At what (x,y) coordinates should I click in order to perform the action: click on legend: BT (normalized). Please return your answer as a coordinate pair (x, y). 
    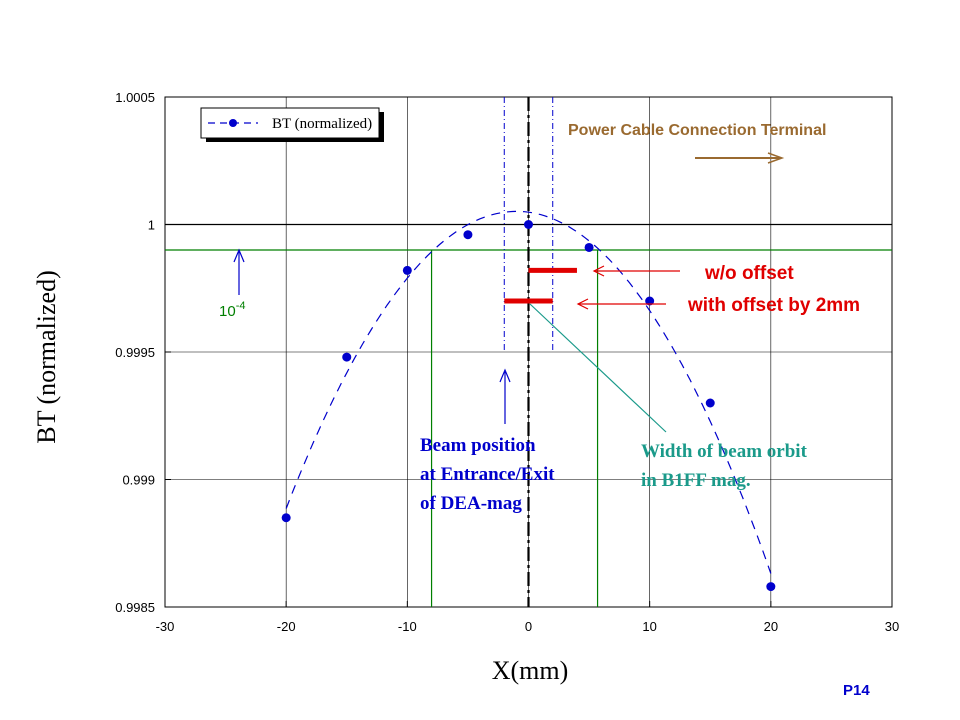
    Looking at the image, I should click on (292, 124).